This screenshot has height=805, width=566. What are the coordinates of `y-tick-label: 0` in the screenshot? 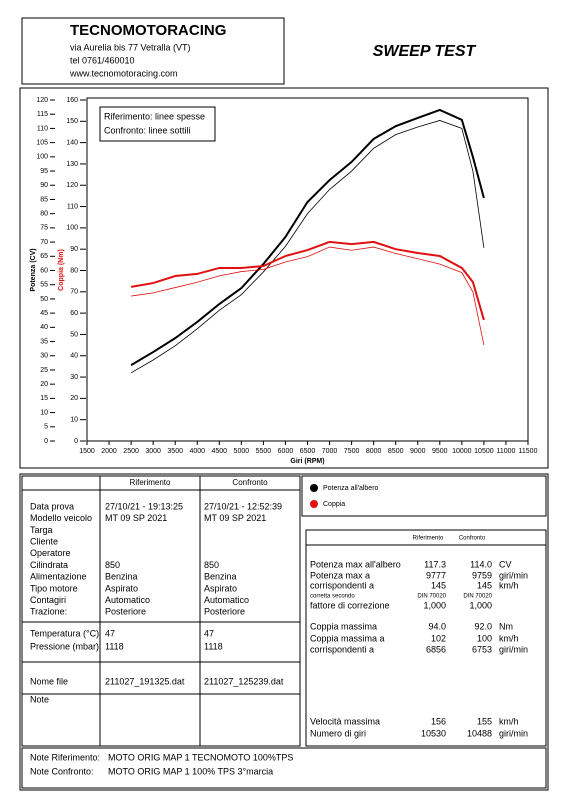 It's located at (46, 441).